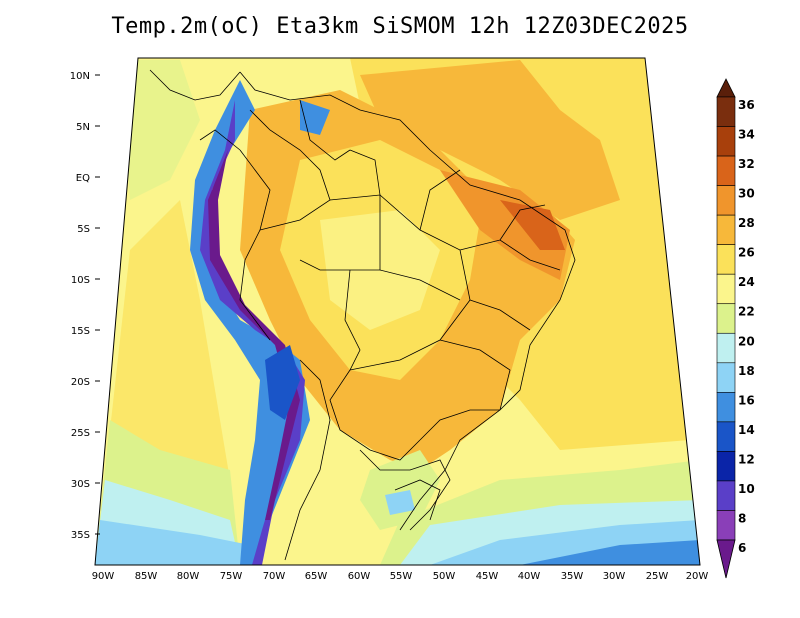 This screenshot has width=800, height=618. Describe the element at coordinates (746, 371) in the screenshot. I see `colorbar-label: 18` at that location.